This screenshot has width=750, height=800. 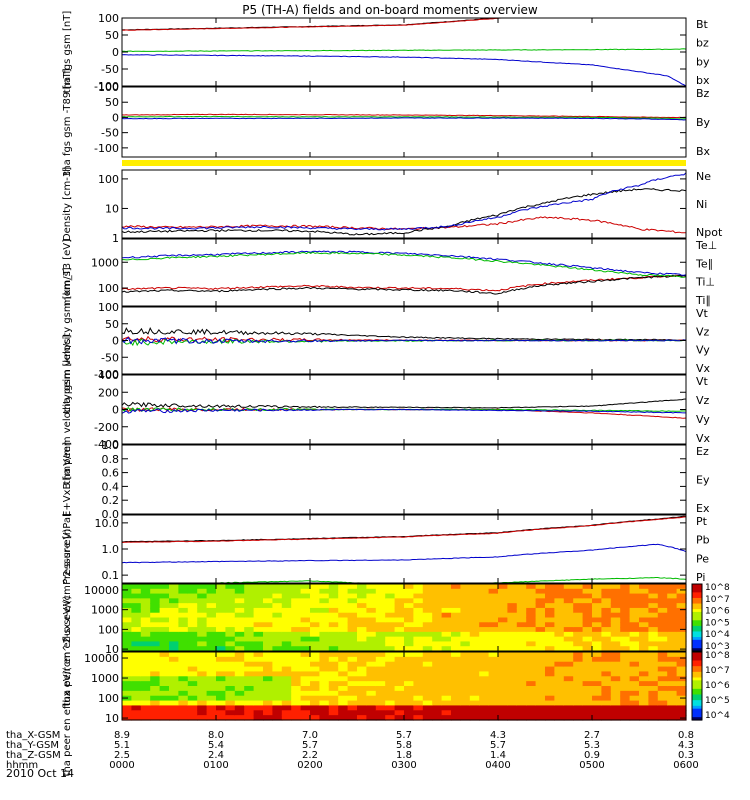 I want to click on legend-entry-Ti⊥: Ti⊥, so click(x=705, y=282).